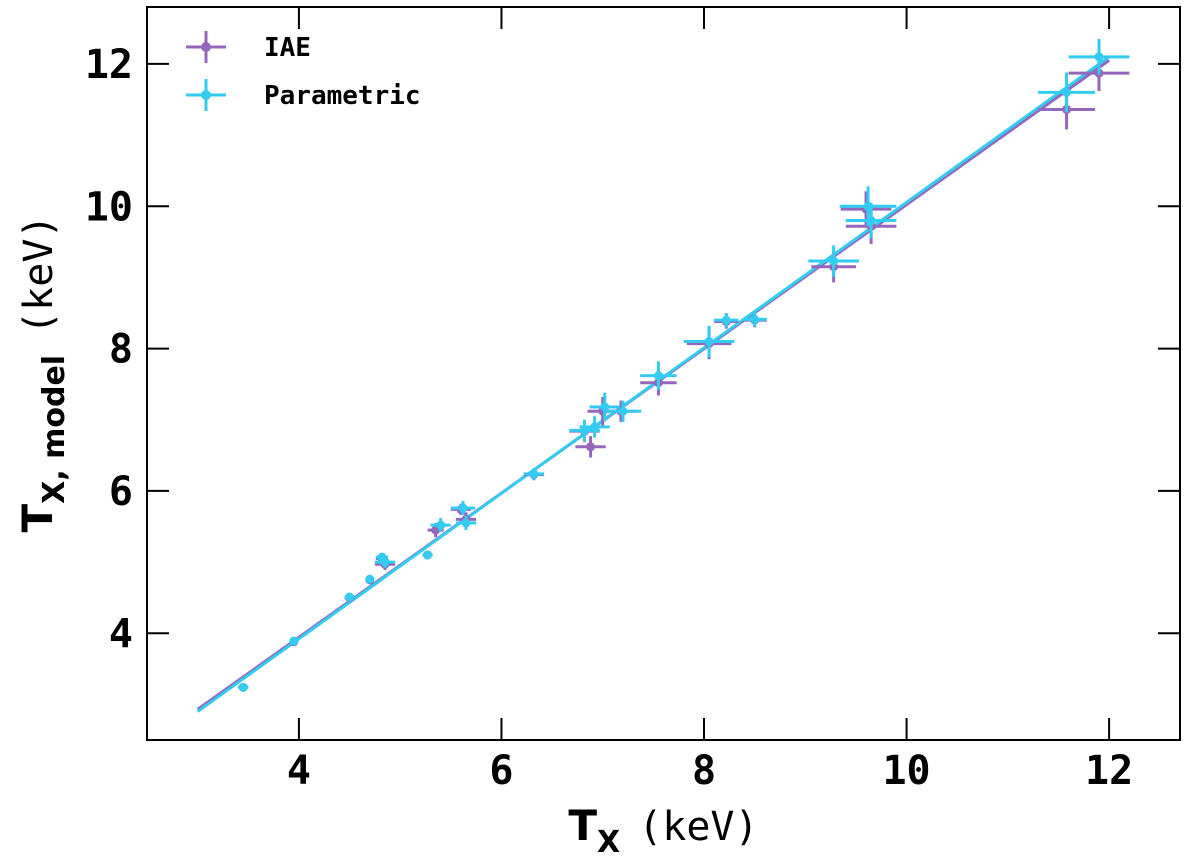  What do you see at coordinates (248, 47) in the screenshot?
I see `legend-item-iae: IAE` at bounding box center [248, 47].